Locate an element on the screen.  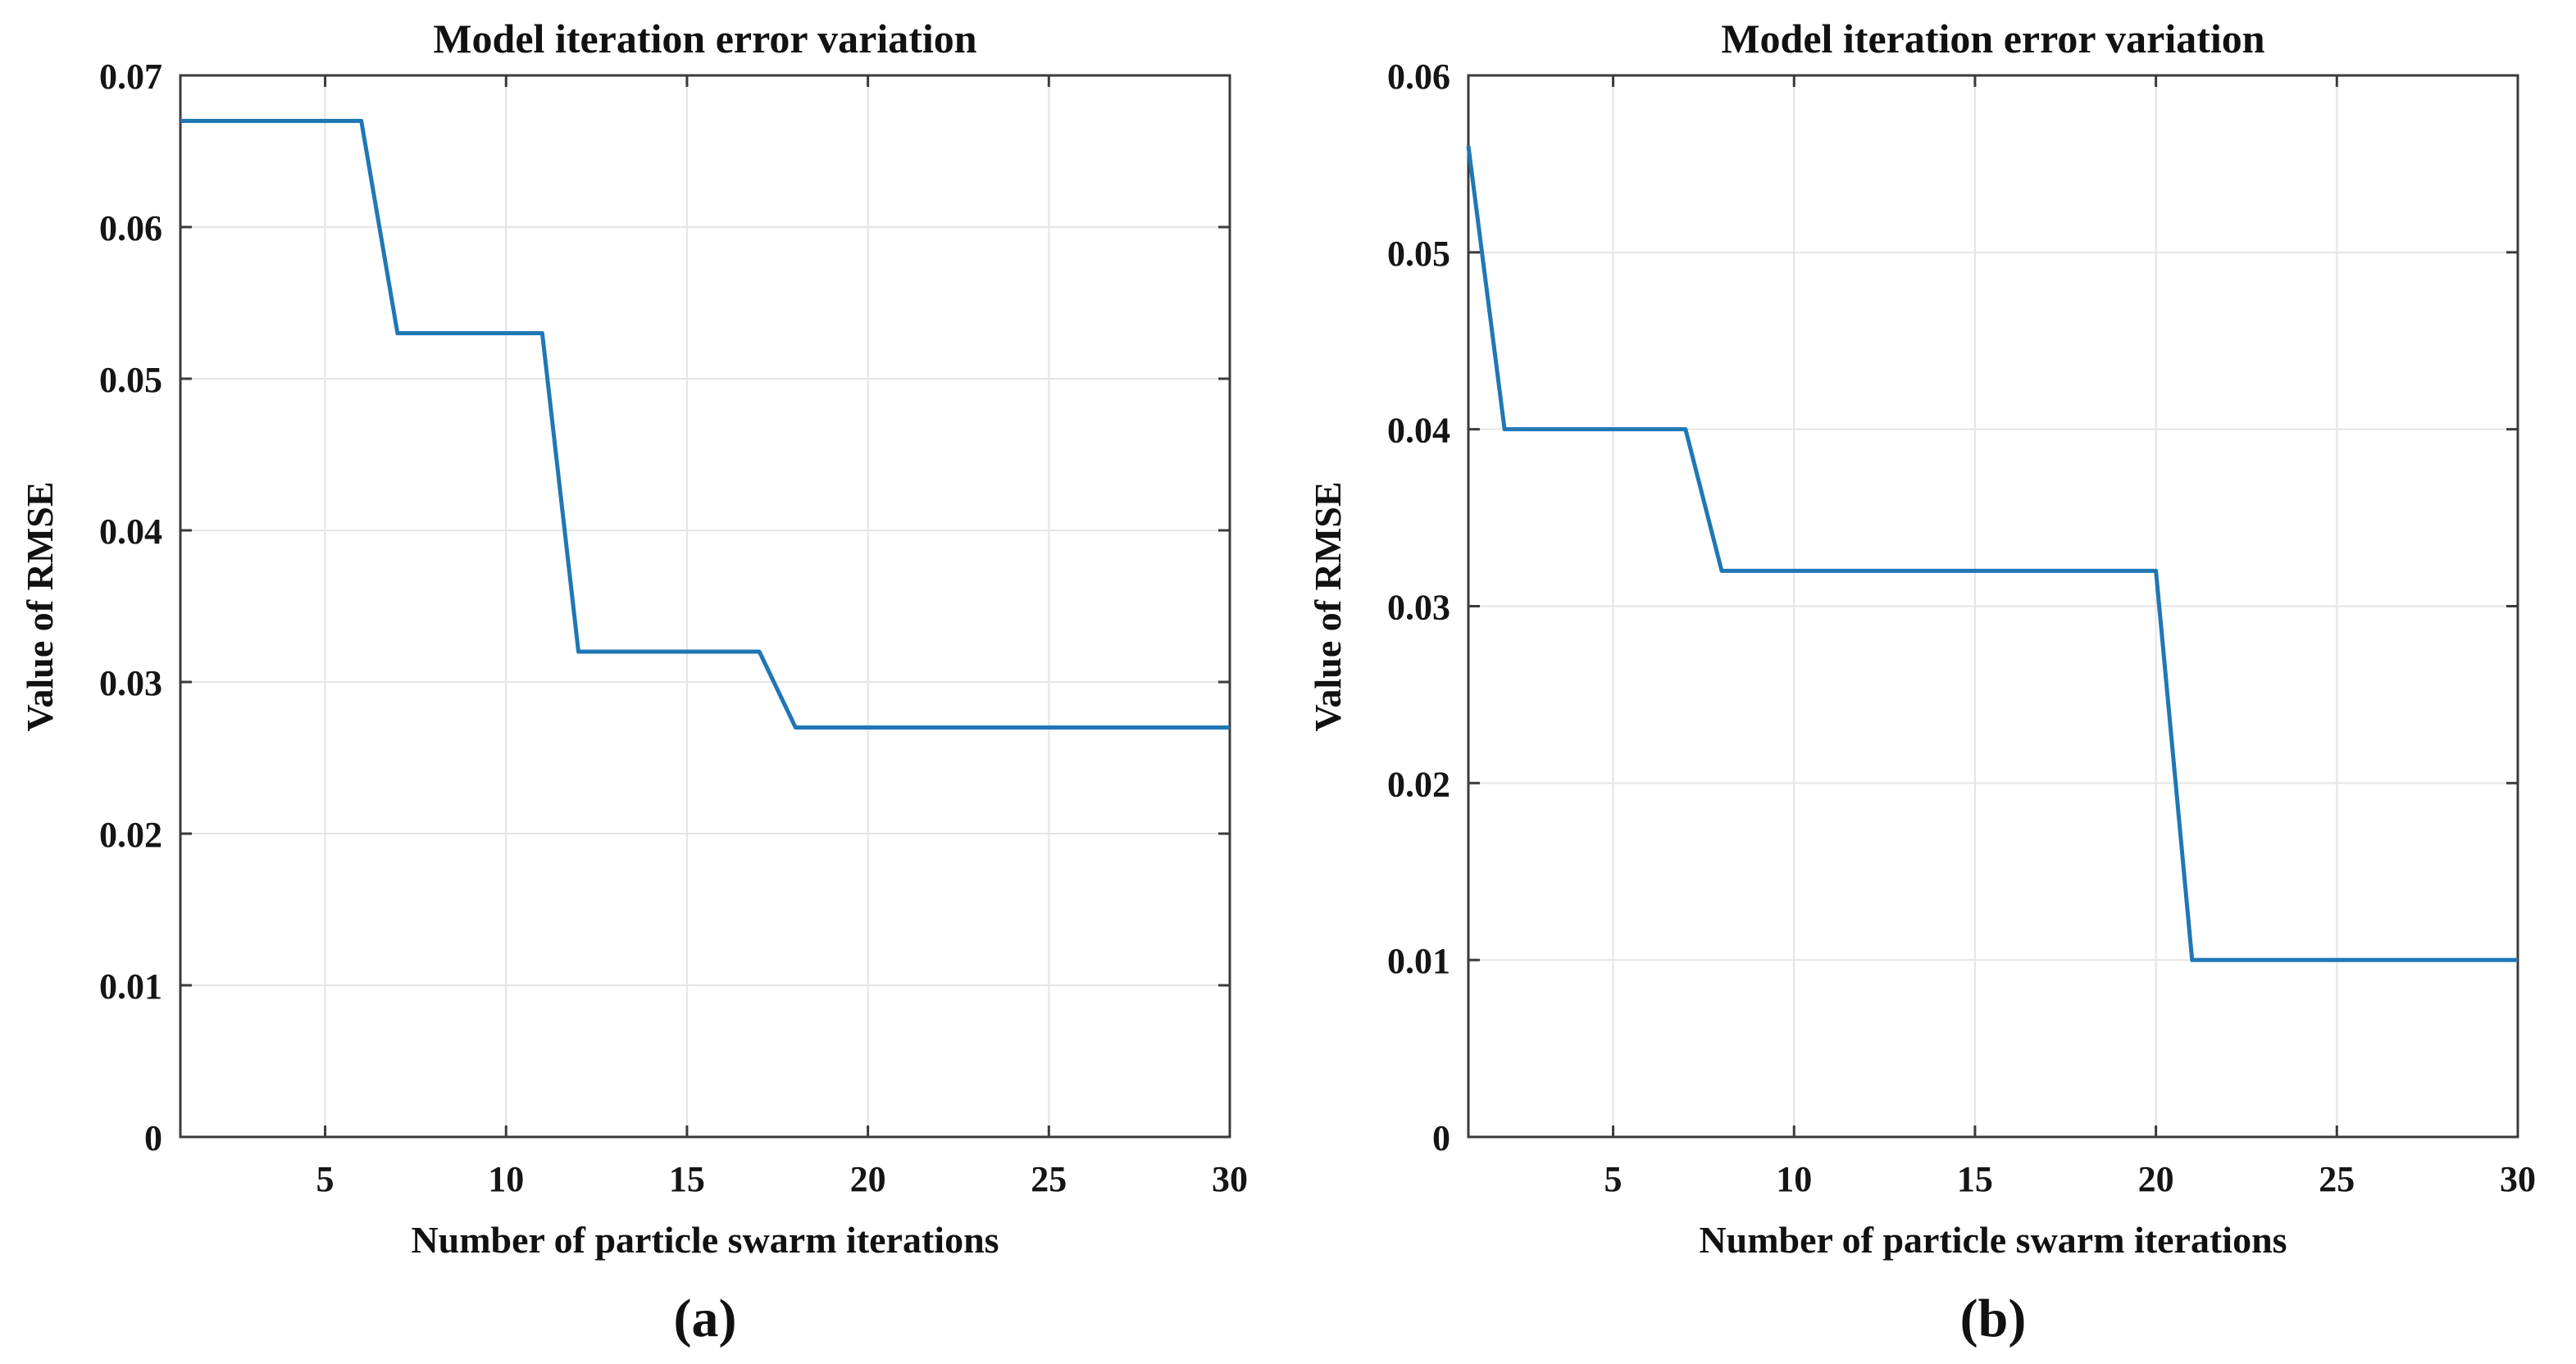
panel-caption-b: (b) is located at coordinates (1993, 1318).